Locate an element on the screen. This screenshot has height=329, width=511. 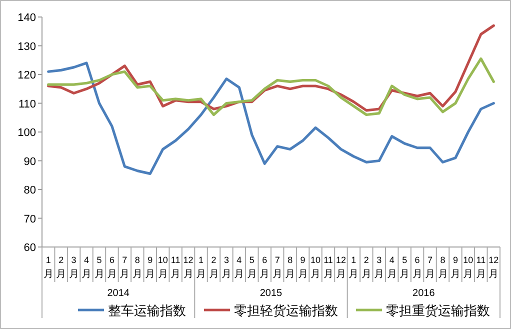
text: 2016 is located at coordinates (424, 293).